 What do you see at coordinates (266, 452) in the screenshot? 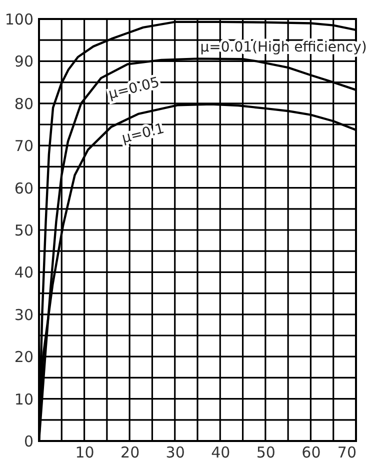
I see `x-tick-label: 50` at bounding box center [266, 452].